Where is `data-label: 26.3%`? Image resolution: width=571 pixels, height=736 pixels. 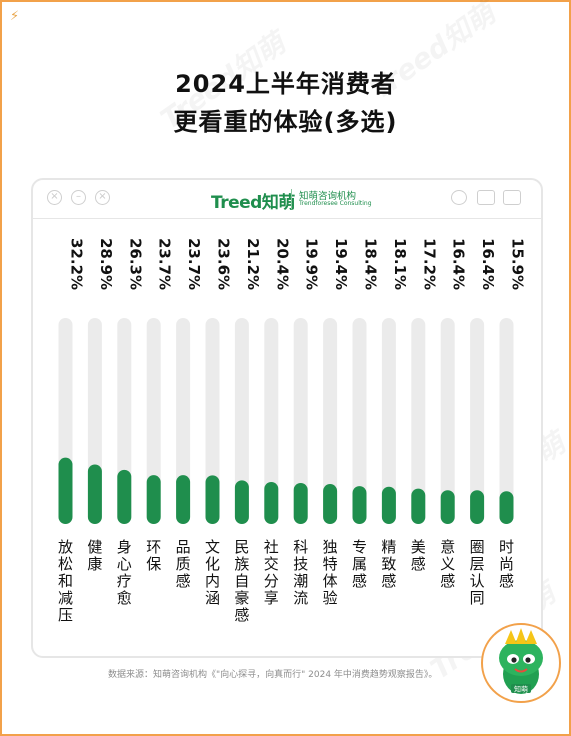
data-label: 26.3% is located at coordinates (135, 264).